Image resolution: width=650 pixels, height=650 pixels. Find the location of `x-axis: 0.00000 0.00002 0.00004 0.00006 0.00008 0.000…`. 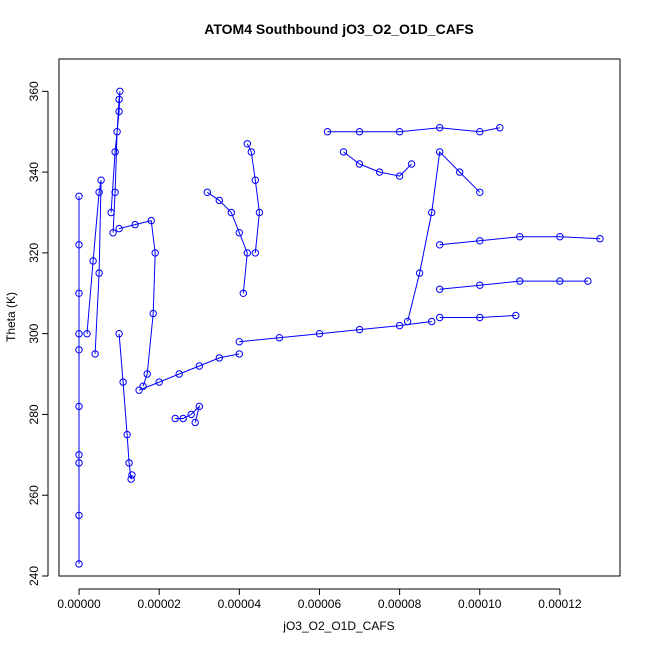

x-axis: 0.00000 0.00002 0.00004 0.00006 0.00008 0.000… is located at coordinates (319, 599).